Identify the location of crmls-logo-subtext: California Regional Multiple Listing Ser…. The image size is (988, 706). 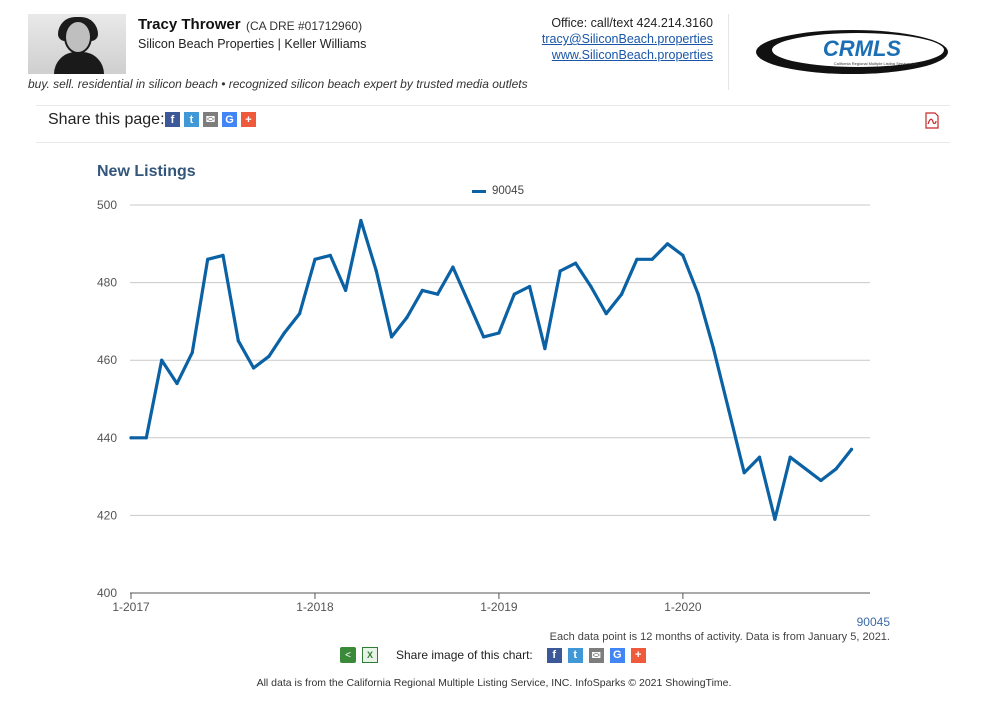
(876, 63).